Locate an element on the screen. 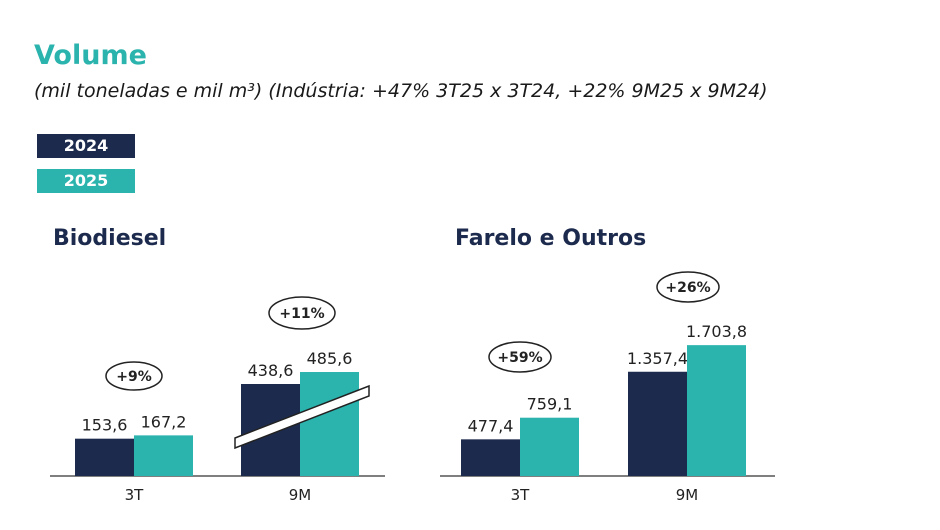  data-label: 438,6 is located at coordinates (271, 370).